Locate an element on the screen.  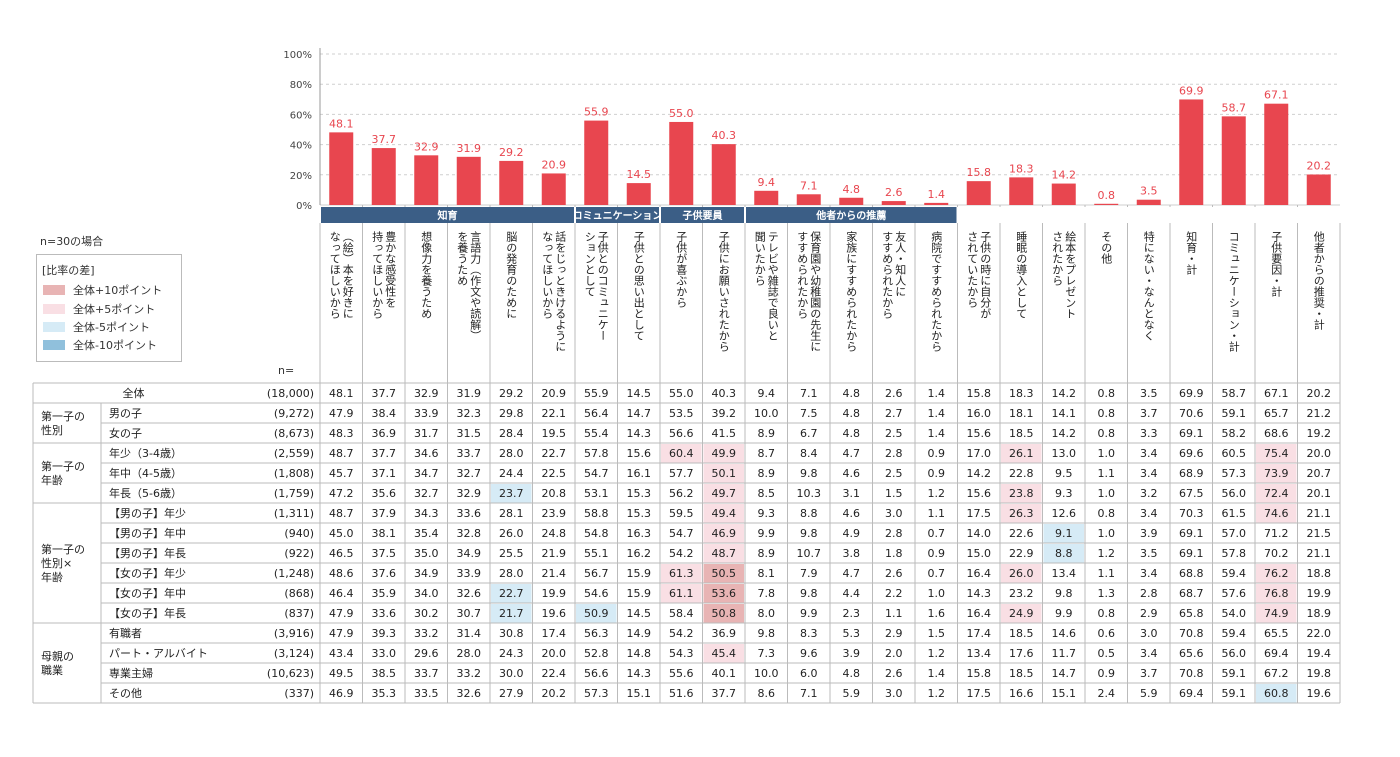
category-label: （絵）本を好きに is located at coordinates (347, 275).